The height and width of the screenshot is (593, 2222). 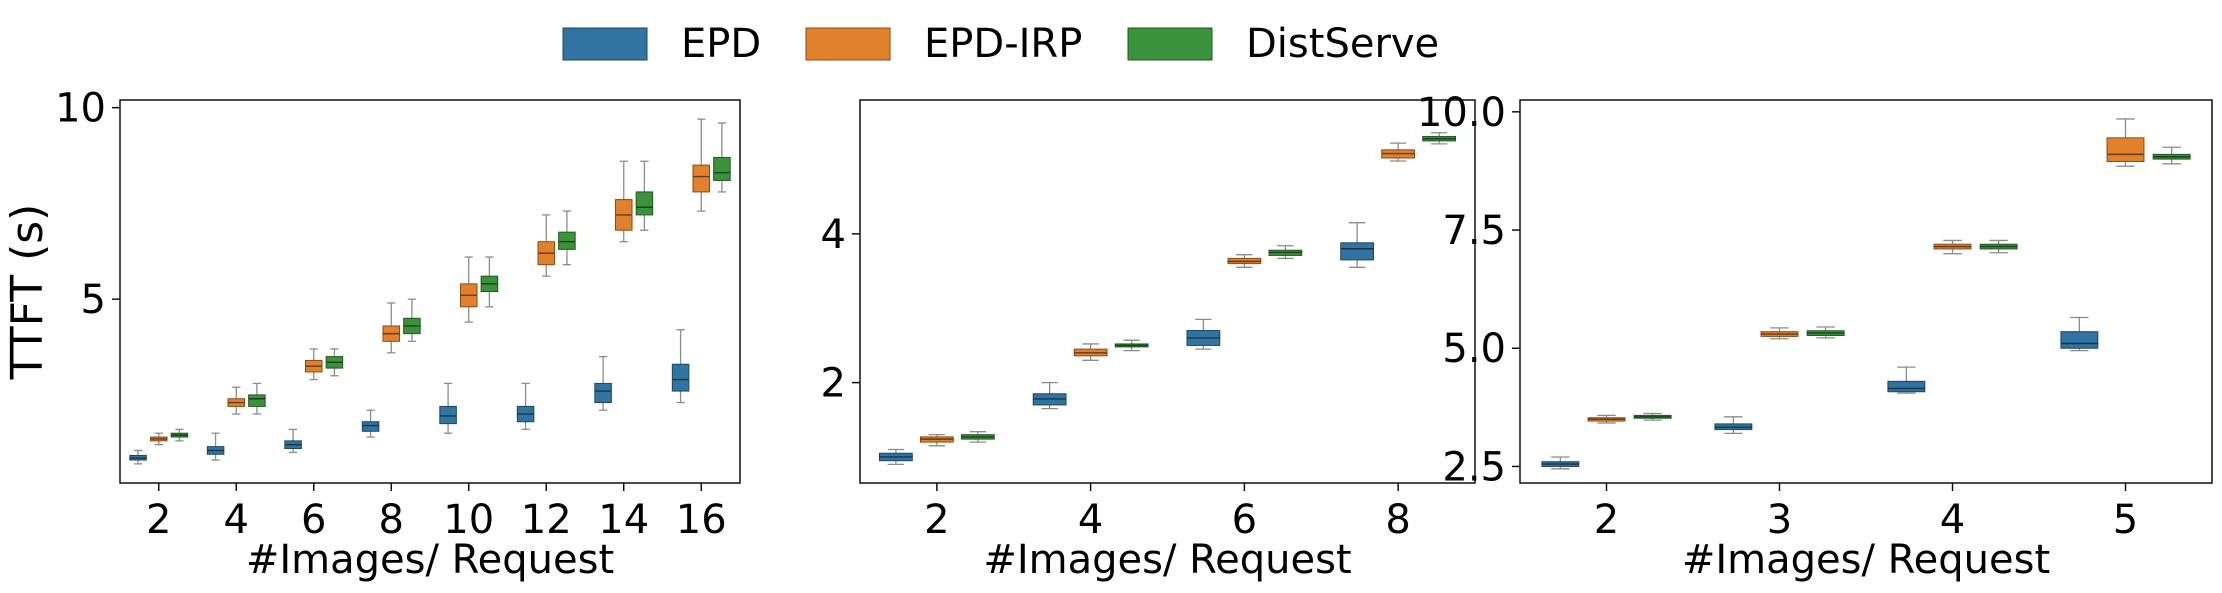 What do you see at coordinates (80, 109) in the screenshot?
I see `y-tick-label: 10` at bounding box center [80, 109].